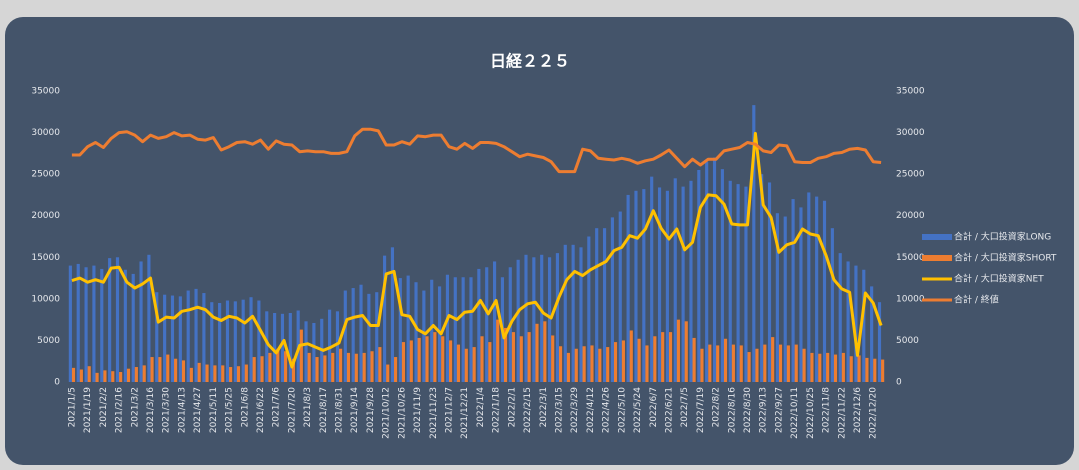  Describe the element at coordinates (899, 383) in the screenshot. I see `y2-tick-label: 0` at that location.